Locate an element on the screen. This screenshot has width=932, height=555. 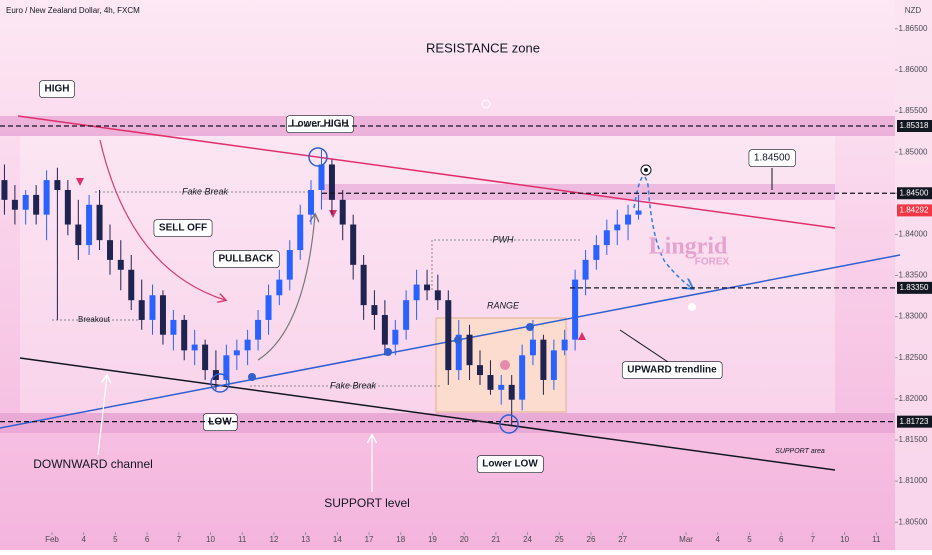
price-label: 1.84292 is located at coordinates (914, 209).